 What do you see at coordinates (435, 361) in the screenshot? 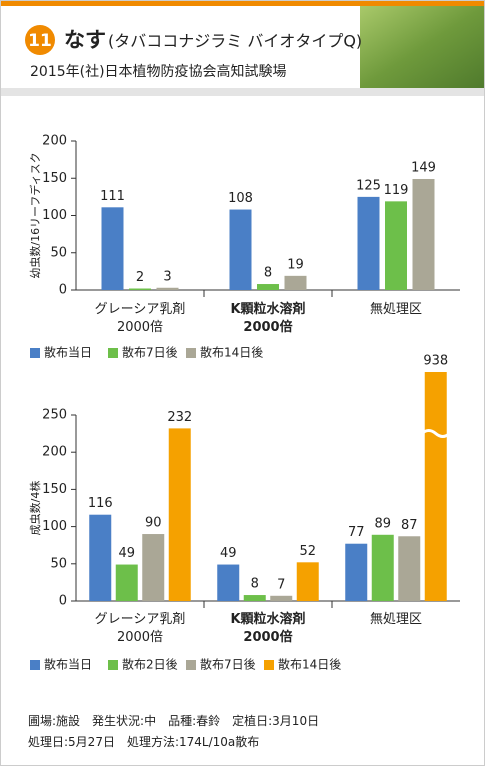
I see `value-label: 938` at bounding box center [435, 361].